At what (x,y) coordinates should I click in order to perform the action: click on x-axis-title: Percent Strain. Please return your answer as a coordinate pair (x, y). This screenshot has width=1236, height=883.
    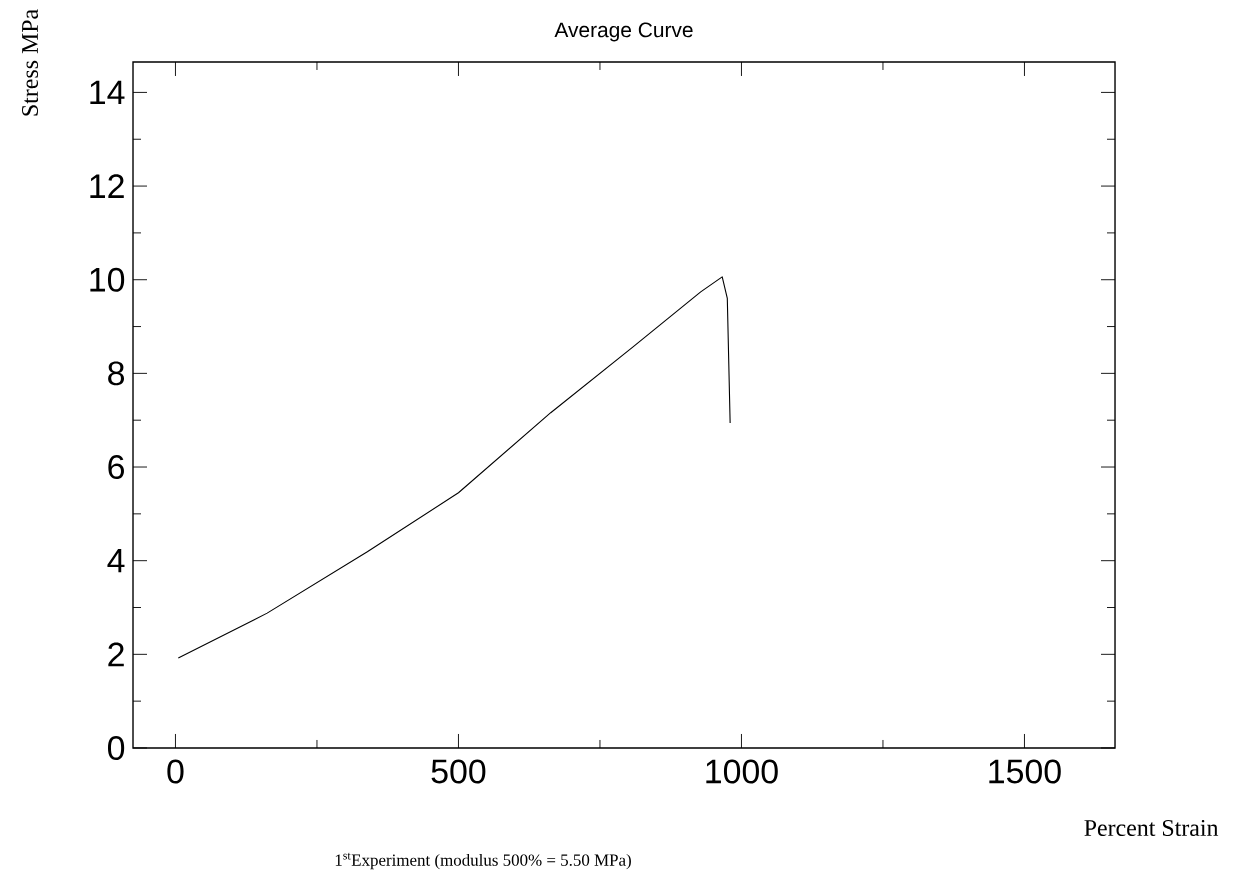
    Looking at the image, I should click on (1151, 828).